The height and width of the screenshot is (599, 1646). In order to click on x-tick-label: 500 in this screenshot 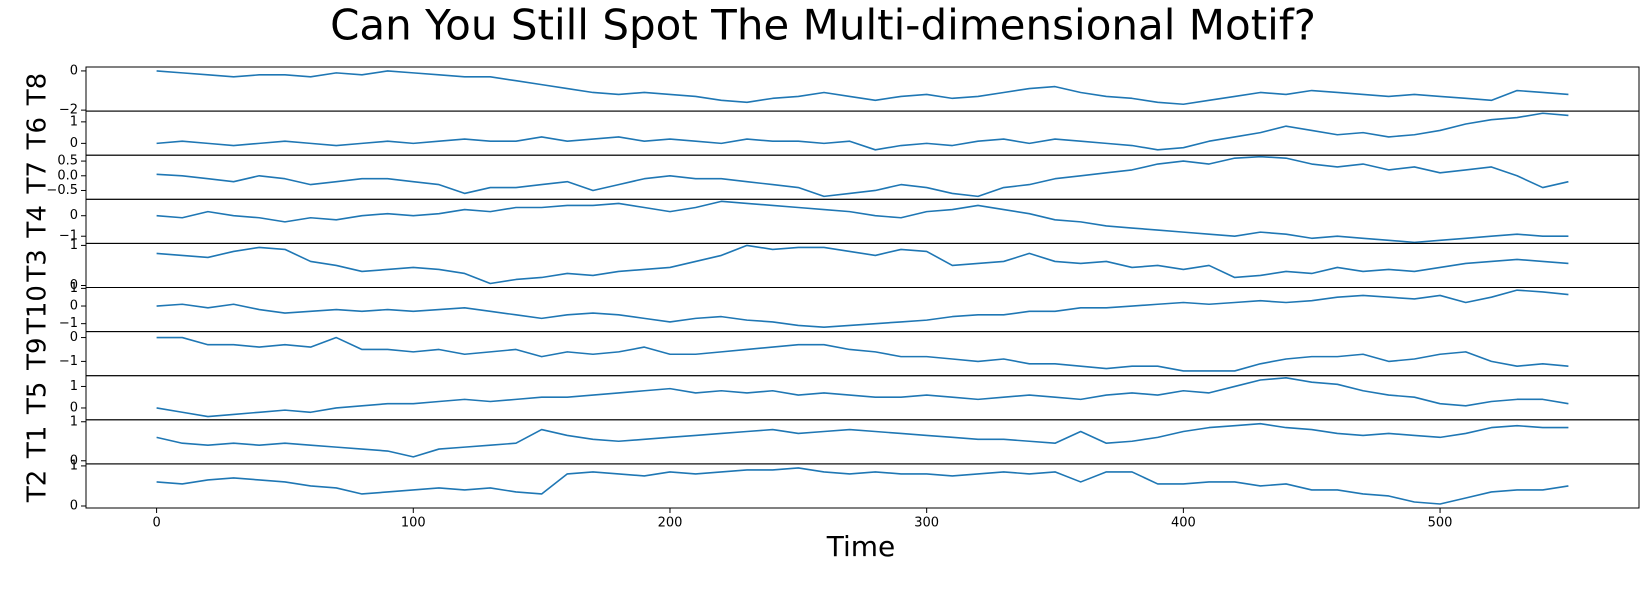, I will do `click(1440, 523)`.